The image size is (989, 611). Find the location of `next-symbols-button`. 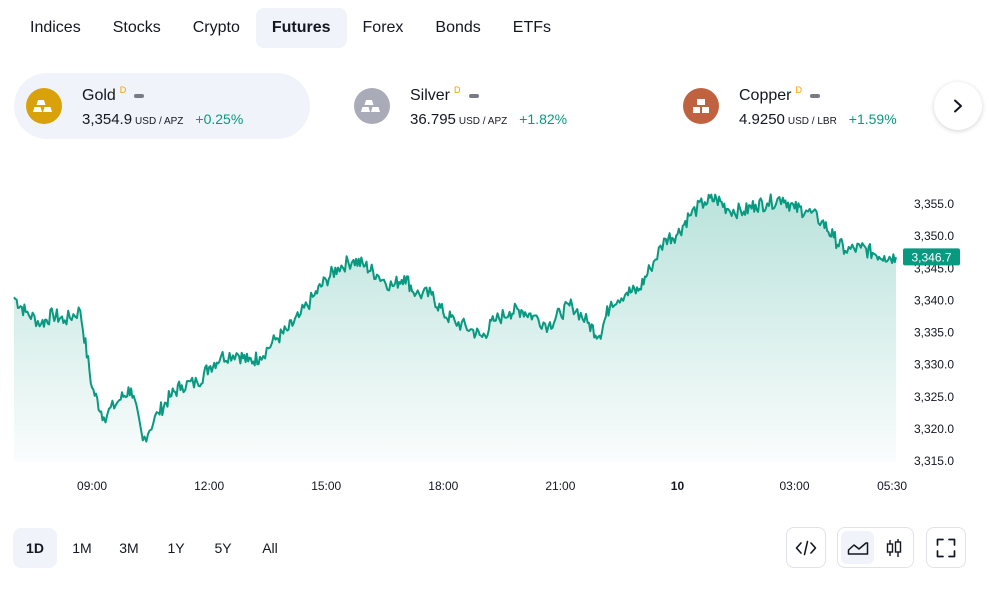

next-symbols-button is located at coordinates (958, 106).